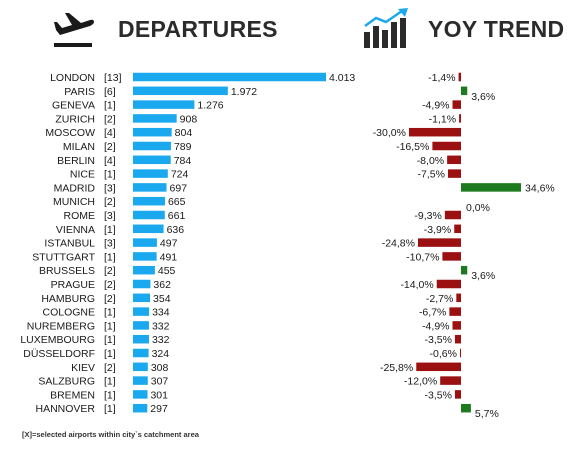 This screenshot has height=457, width=580. What do you see at coordinates (160, 382) in the screenshot?
I see `departures-value-label: 307` at bounding box center [160, 382].